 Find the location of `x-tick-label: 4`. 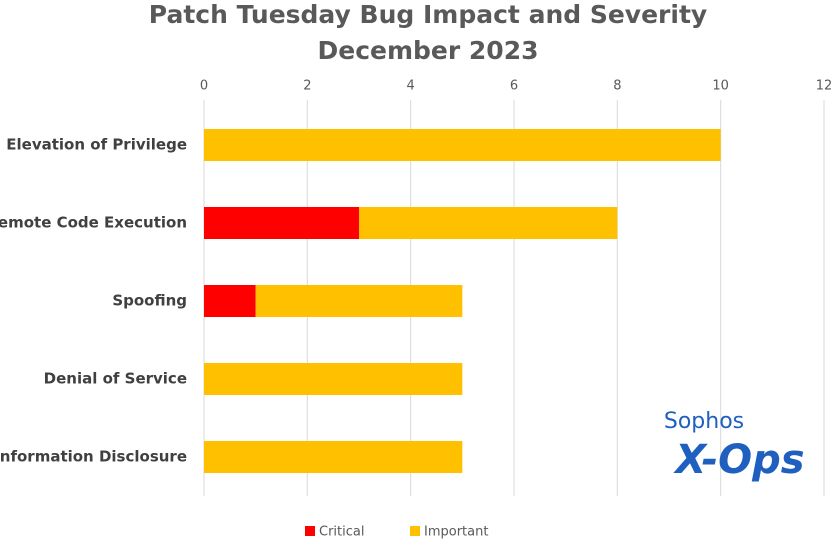

x-tick-label: 4 is located at coordinates (411, 86).